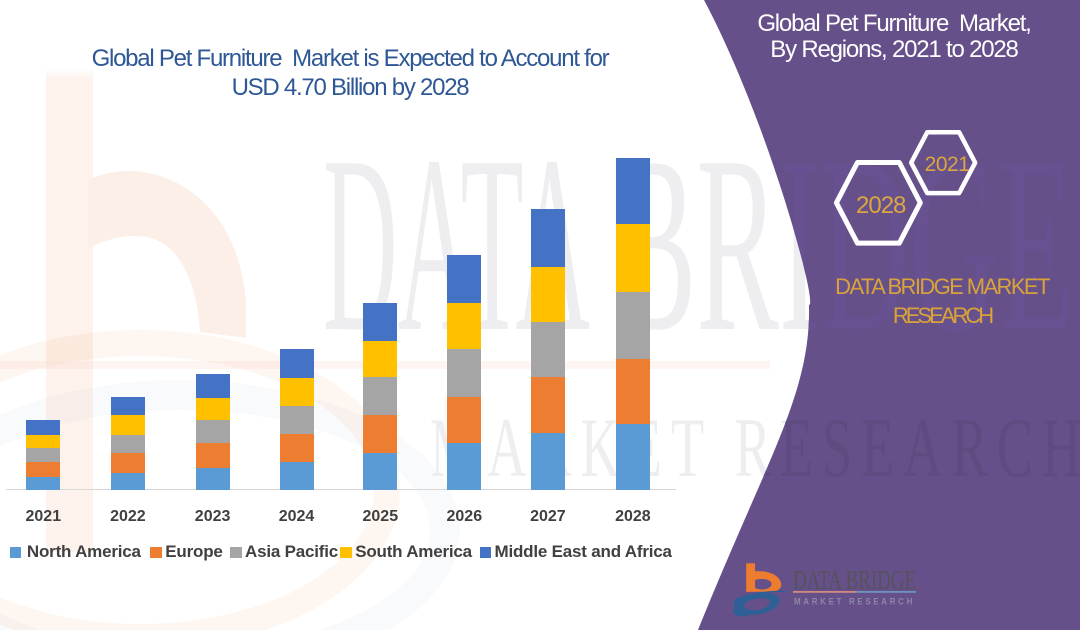 The height and width of the screenshot is (630, 1080). I want to click on svg-text: MARKET RESEARCH, so click(854, 602).